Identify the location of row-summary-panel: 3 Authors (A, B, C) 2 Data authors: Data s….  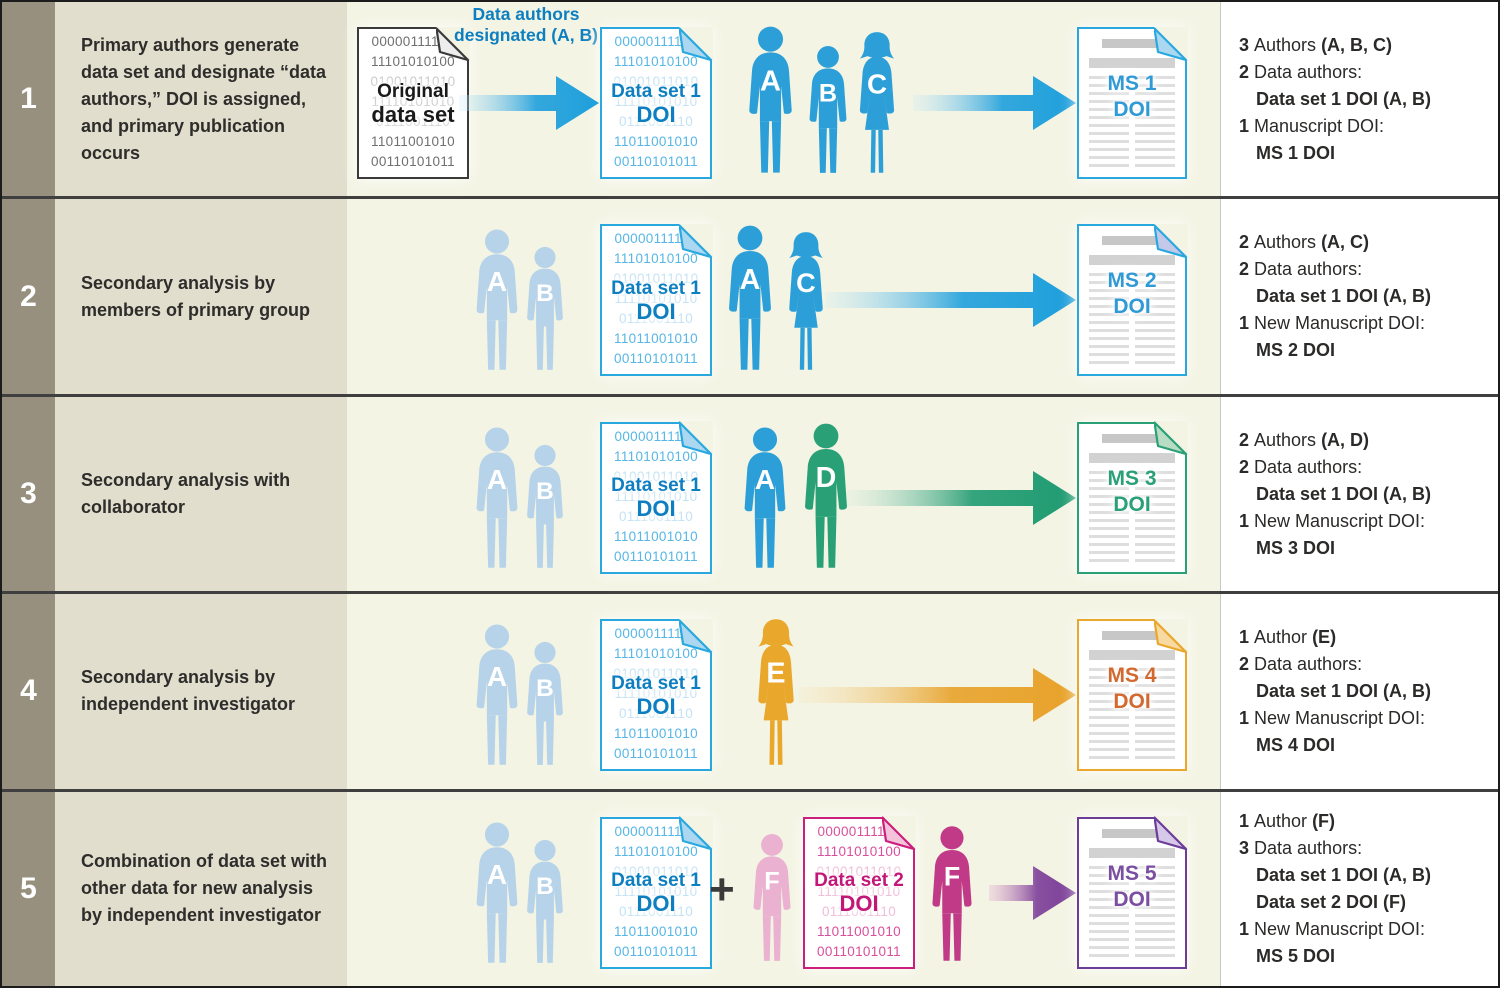
(1359, 99).